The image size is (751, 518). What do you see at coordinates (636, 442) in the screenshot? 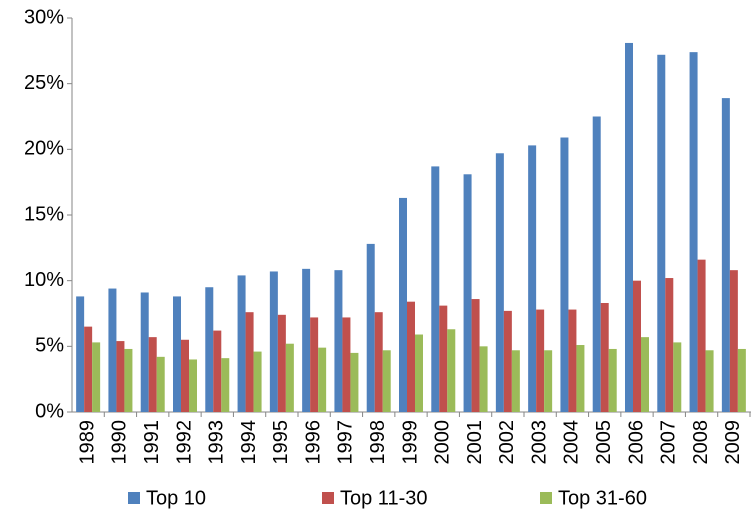
I see `x-tick-label: 2006` at bounding box center [636, 442].